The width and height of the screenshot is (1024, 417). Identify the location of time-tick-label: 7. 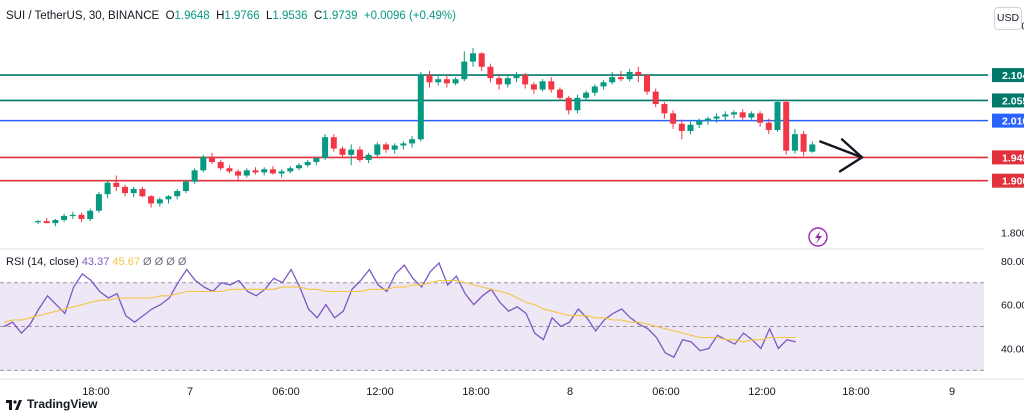
(190, 392).